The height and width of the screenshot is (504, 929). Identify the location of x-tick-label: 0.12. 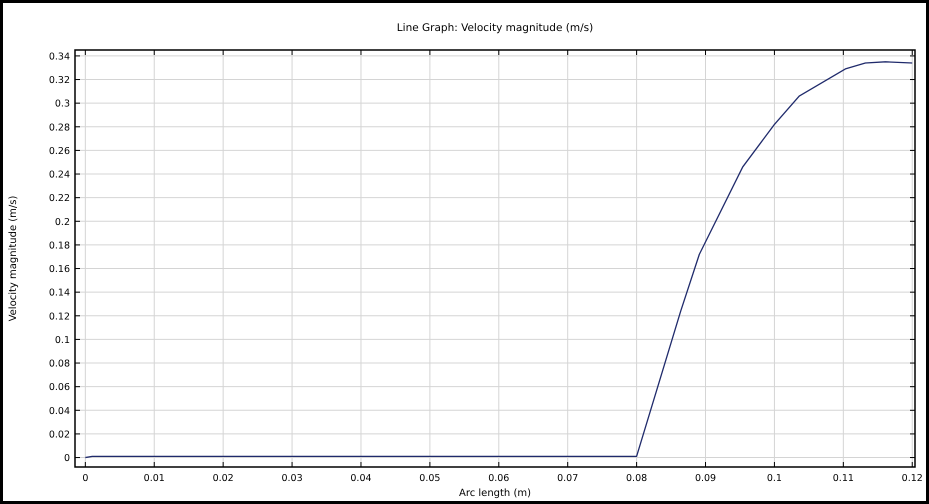
(912, 478).